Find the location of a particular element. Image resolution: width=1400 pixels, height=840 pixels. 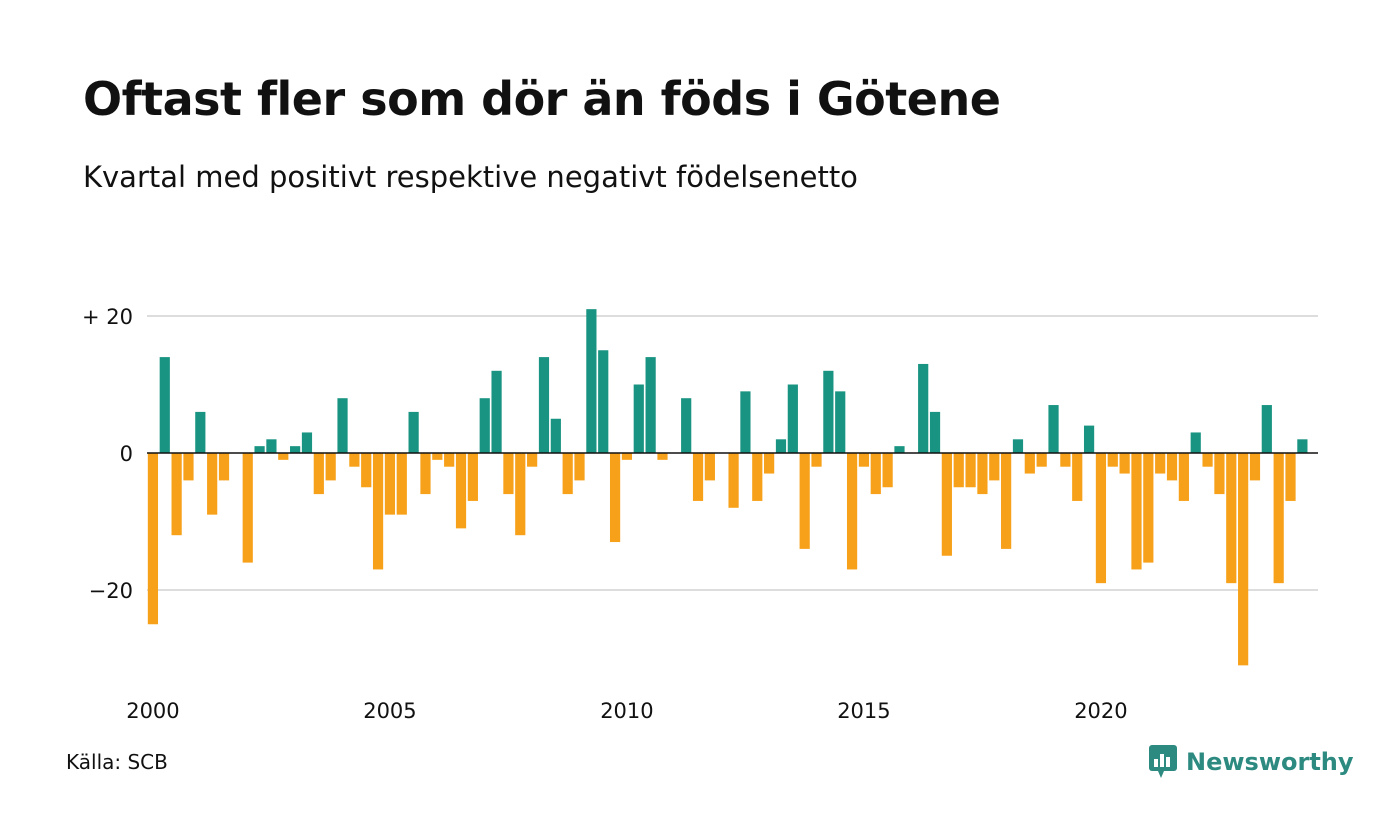

newsworthy-logo: Newsworthy is located at coordinates (1251, 762).